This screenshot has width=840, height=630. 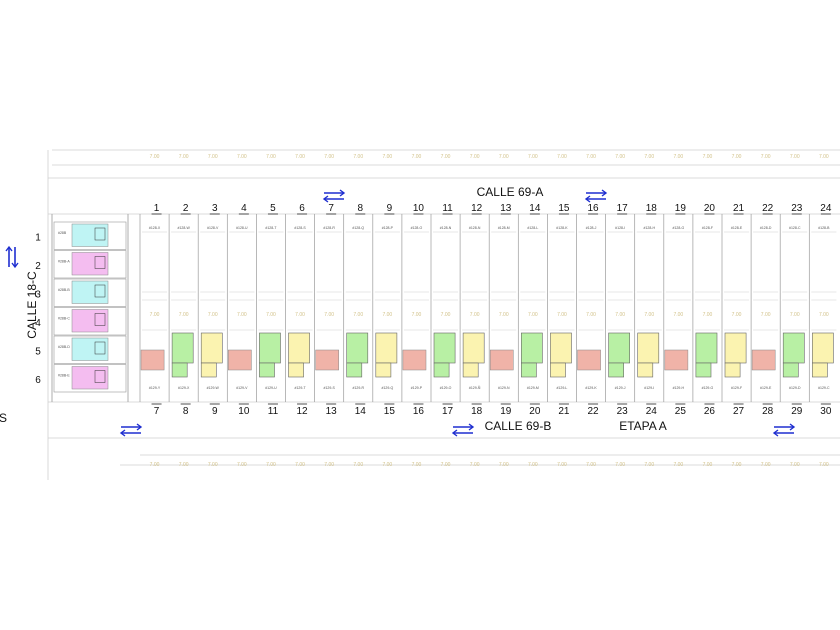 I want to click on bottom-lot-number: 23, so click(x=623, y=411).